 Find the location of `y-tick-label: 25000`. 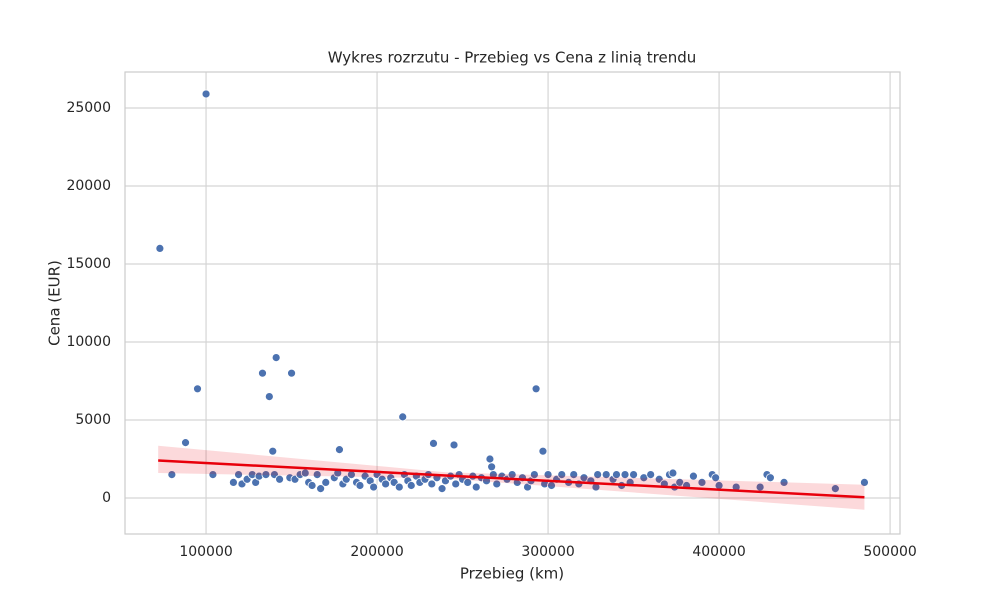

y-tick-label: 25000 is located at coordinates (88, 108).